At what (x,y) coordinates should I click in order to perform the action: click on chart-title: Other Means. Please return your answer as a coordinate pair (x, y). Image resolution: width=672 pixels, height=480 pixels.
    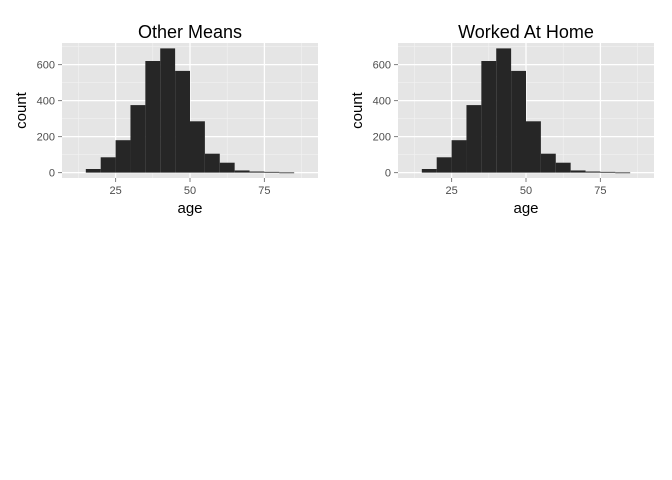
    Looking at the image, I should click on (190, 32).